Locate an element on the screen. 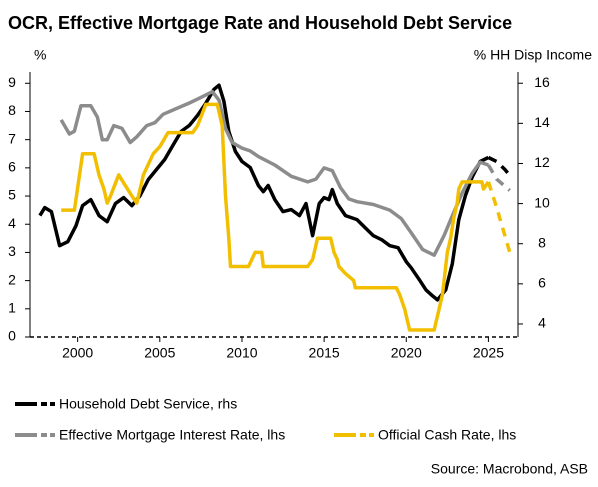 Image resolution: width=598 pixels, height=487 pixels. x-tick-label: 2000 is located at coordinates (77, 353).